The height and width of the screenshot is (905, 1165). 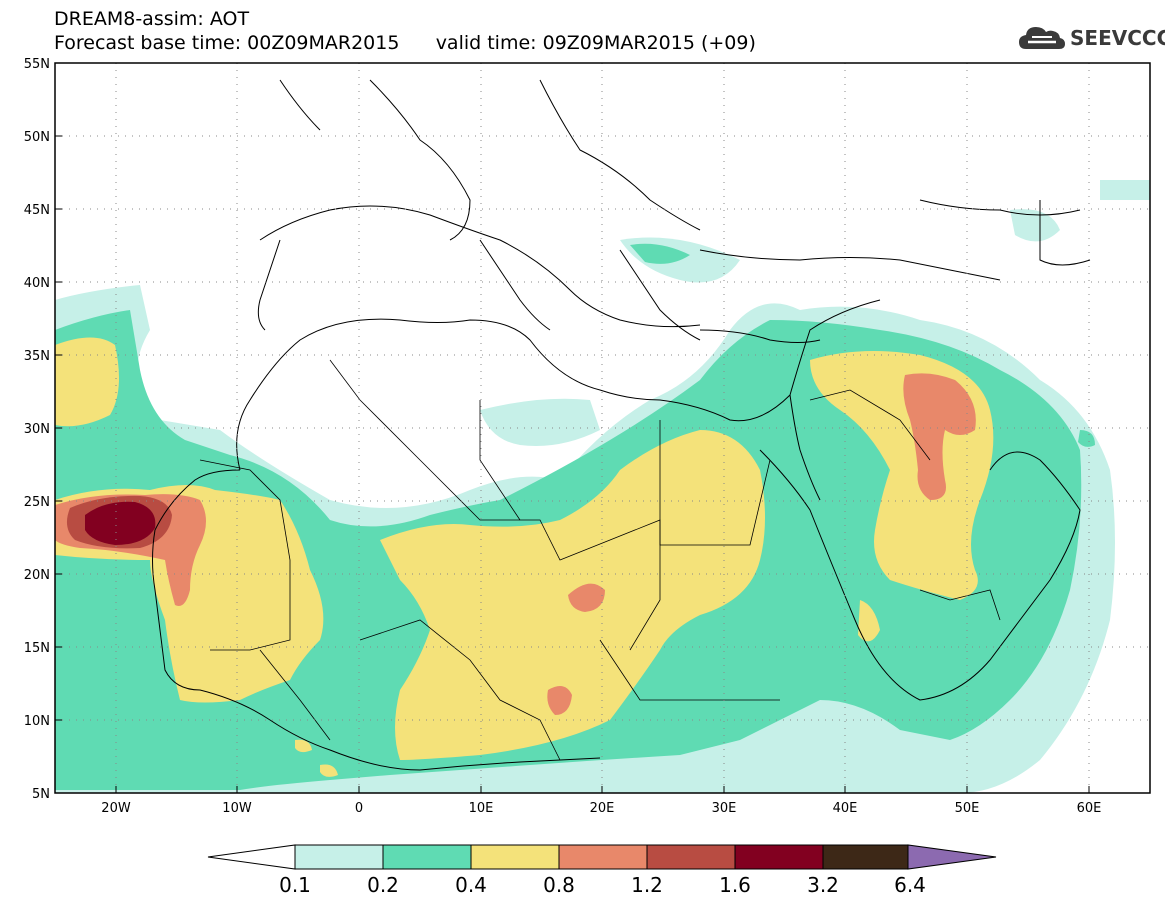 What do you see at coordinates (559, 885) in the screenshot?
I see `colorbar-label: 0.8` at bounding box center [559, 885].